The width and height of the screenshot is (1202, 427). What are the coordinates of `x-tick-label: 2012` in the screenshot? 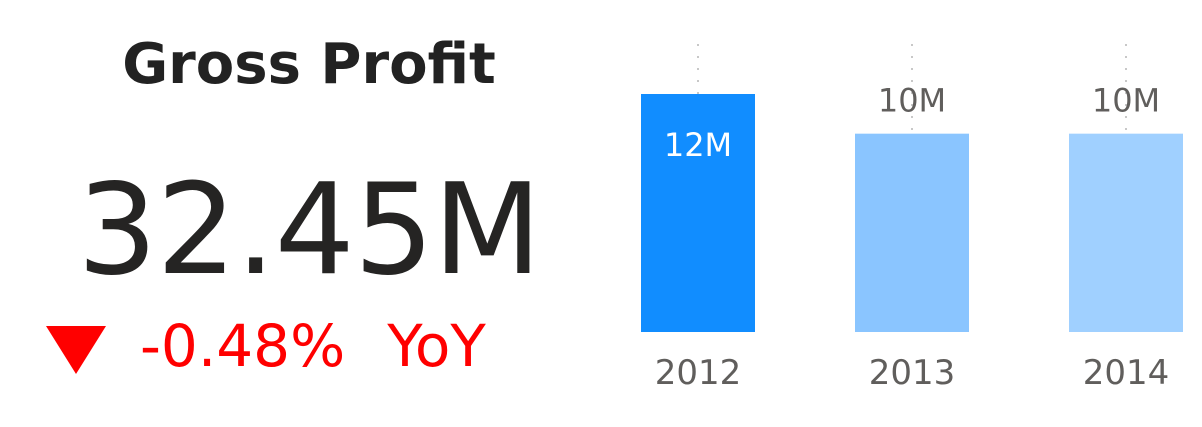 It's located at (698, 373).